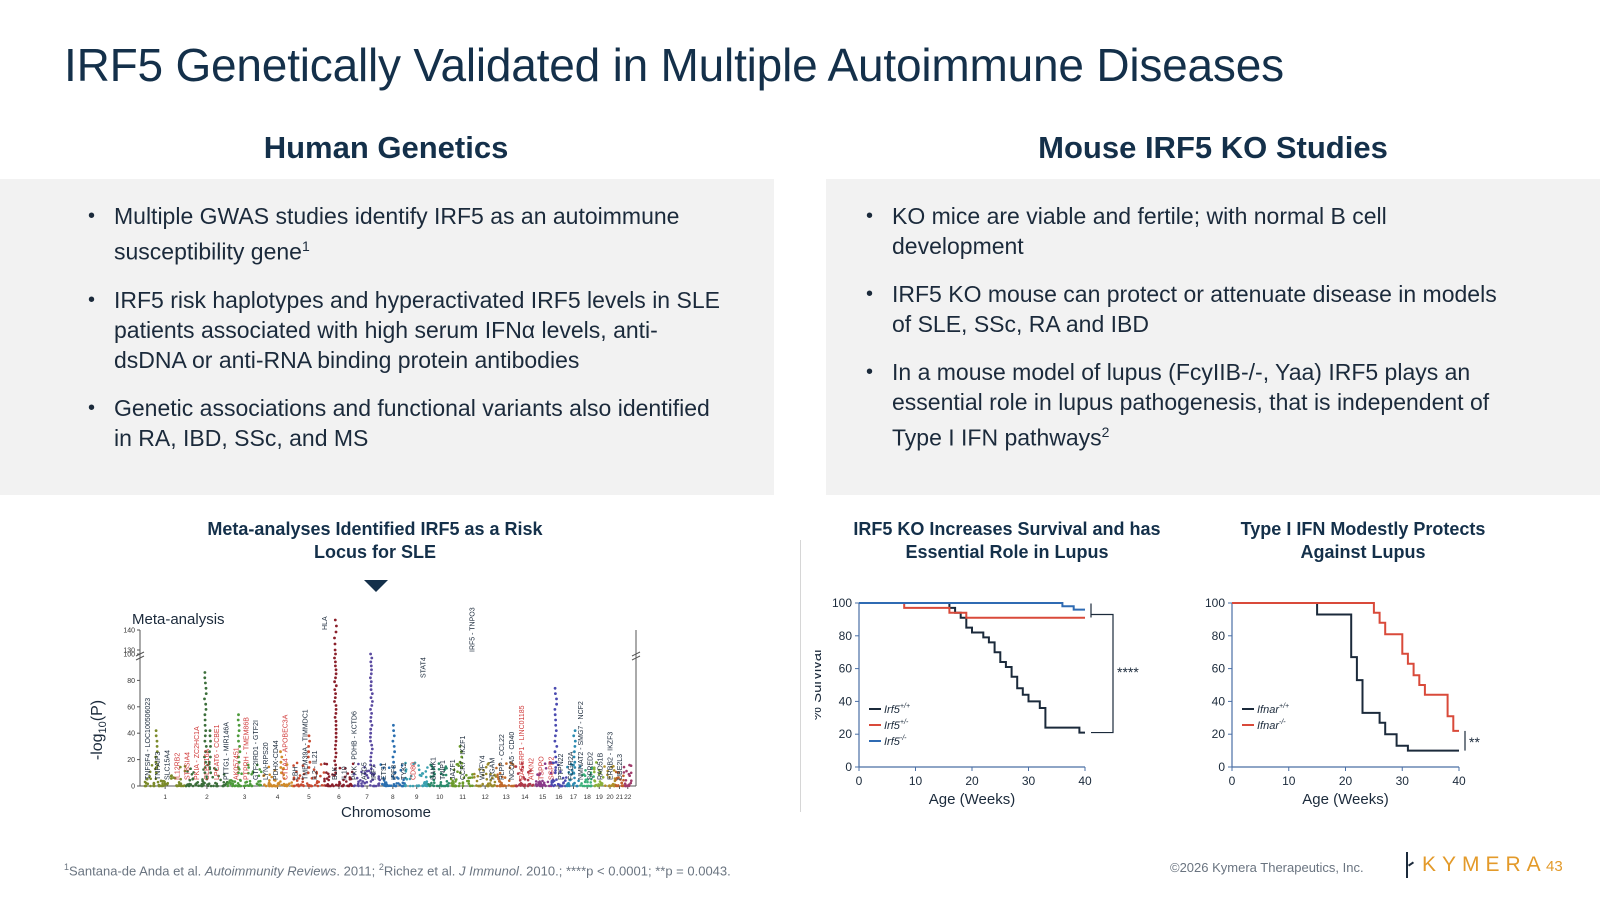 The width and height of the screenshot is (1600, 900). Describe the element at coordinates (972, 781) in the screenshot. I see `survival-xtick: 20` at that location.